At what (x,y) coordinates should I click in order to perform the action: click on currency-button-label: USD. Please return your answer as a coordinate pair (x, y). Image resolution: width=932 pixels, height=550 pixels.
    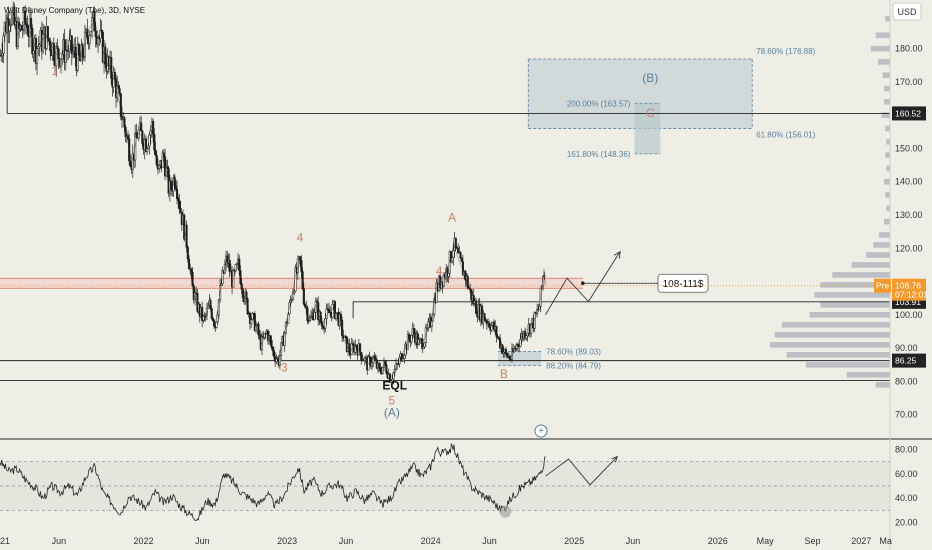
    Looking at the image, I should click on (907, 12).